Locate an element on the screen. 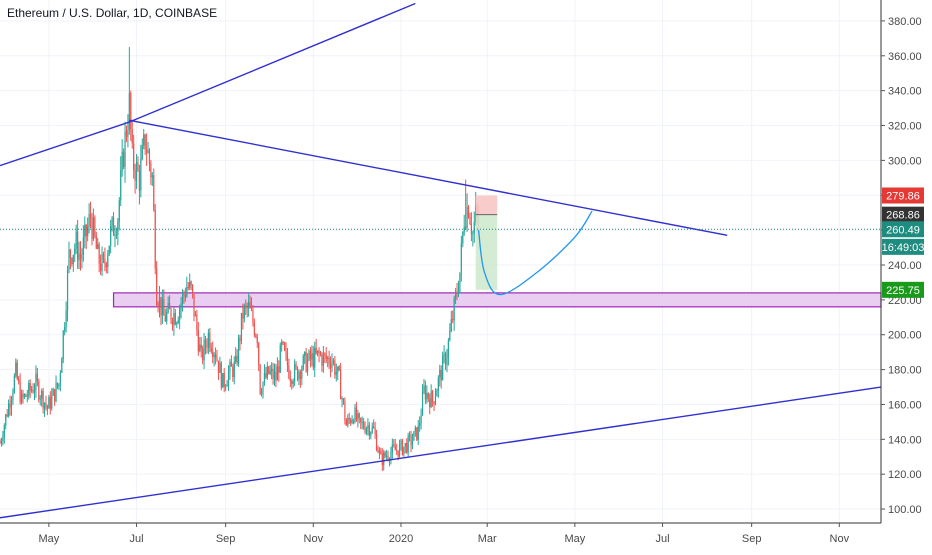 The image size is (932, 555). support-zone is located at coordinates (497, 300).